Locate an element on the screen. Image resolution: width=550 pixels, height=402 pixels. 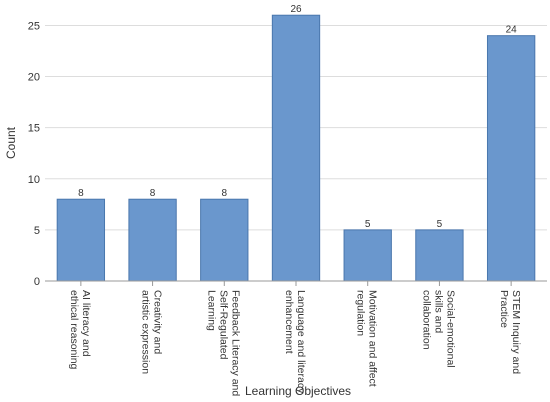
x-tick-label-line: enhancement is located at coordinates (289, 322).